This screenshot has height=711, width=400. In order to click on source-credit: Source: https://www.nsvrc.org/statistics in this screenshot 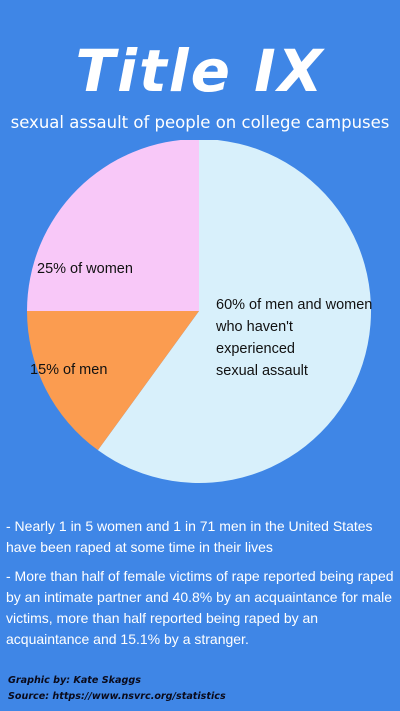, I will do `click(117, 696)`.